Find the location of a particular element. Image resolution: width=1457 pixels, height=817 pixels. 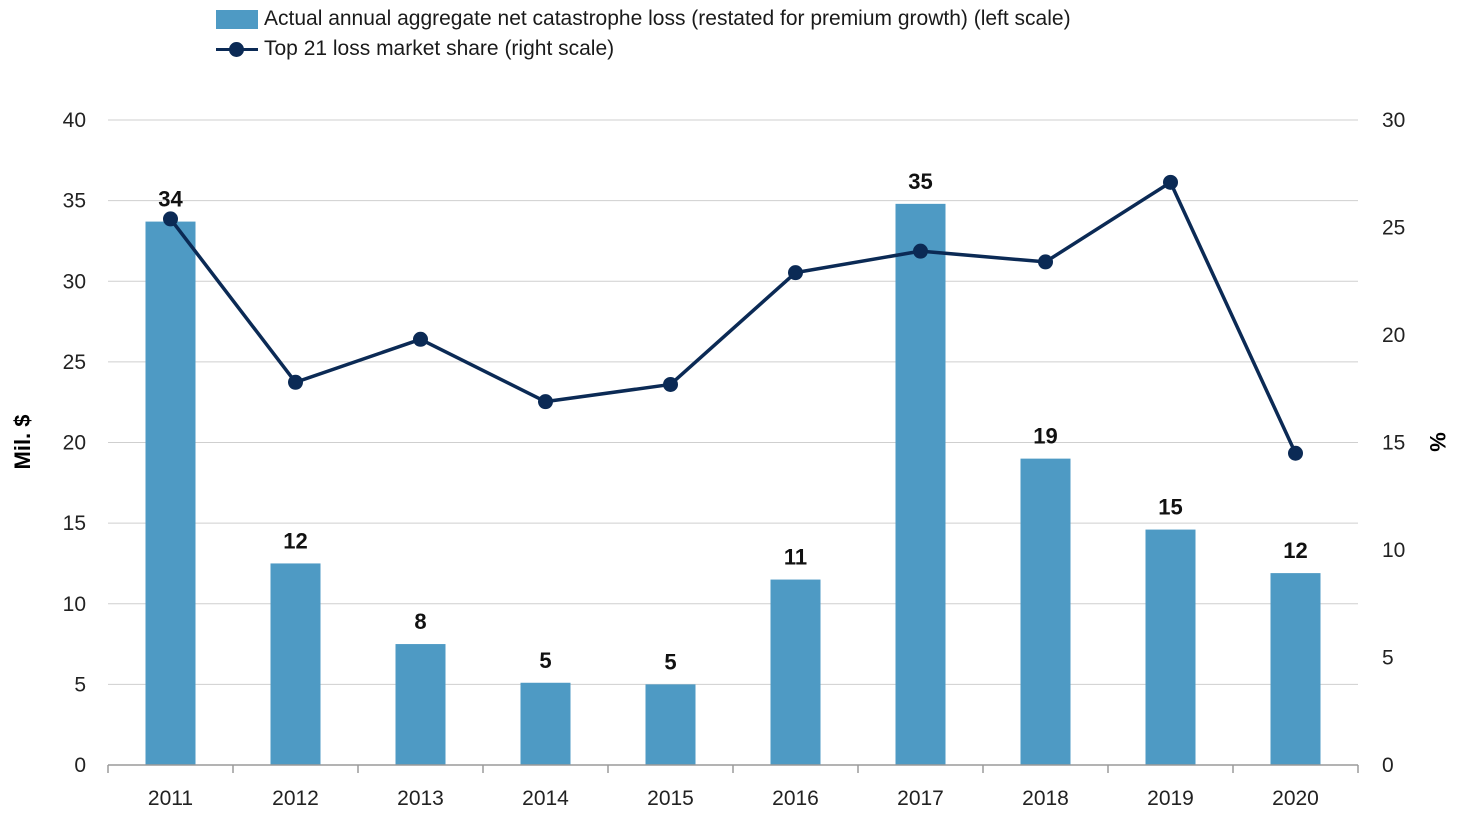

y-axis-title: Mil. $ is located at coordinates (22, 441).